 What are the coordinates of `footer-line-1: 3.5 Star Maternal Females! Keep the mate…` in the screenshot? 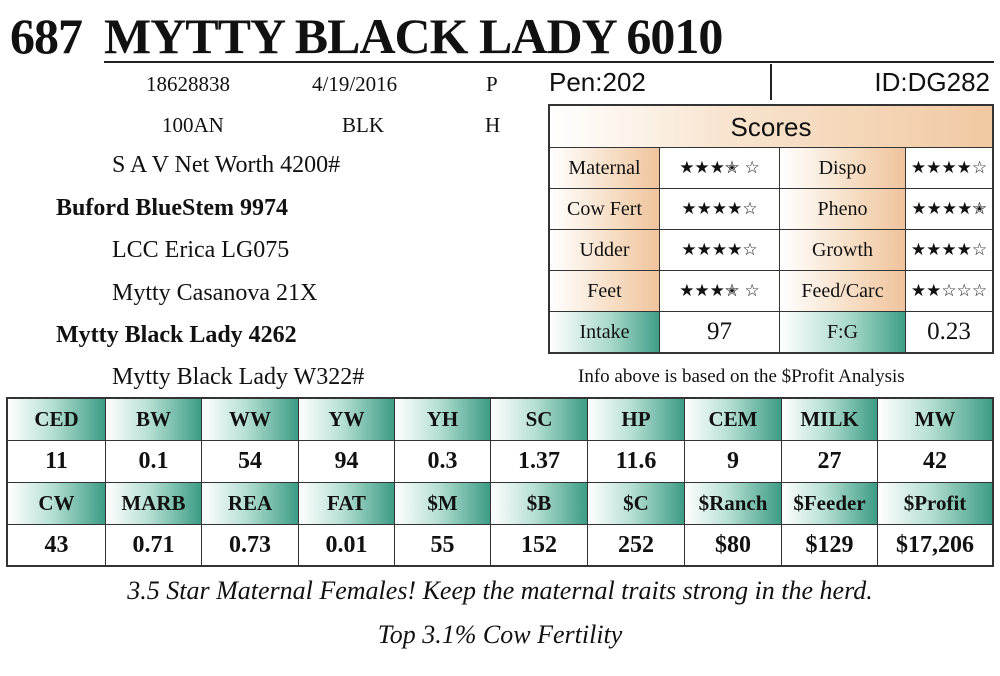 It's located at (500, 590).